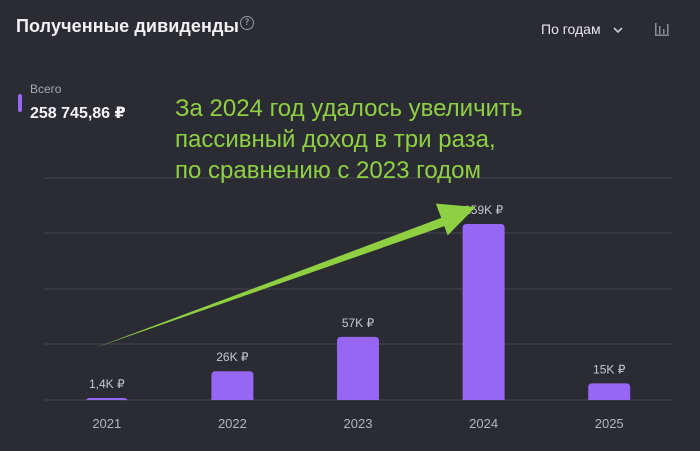  Describe the element at coordinates (232, 423) in the screenshot. I see `x-tick-label: 2022` at that location.